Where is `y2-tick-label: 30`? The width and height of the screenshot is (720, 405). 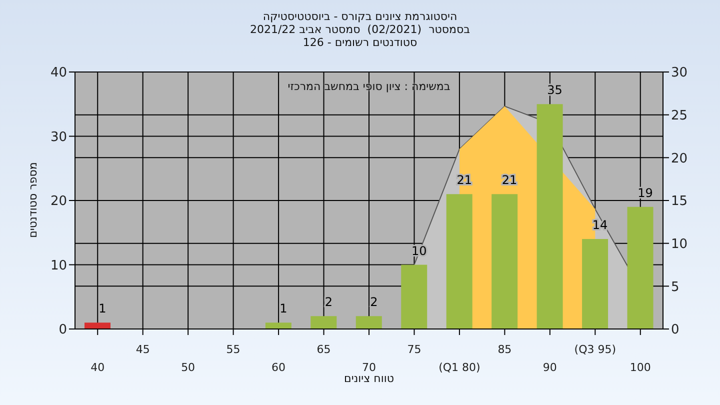
y2-tick-label: 30 is located at coordinates (679, 73).